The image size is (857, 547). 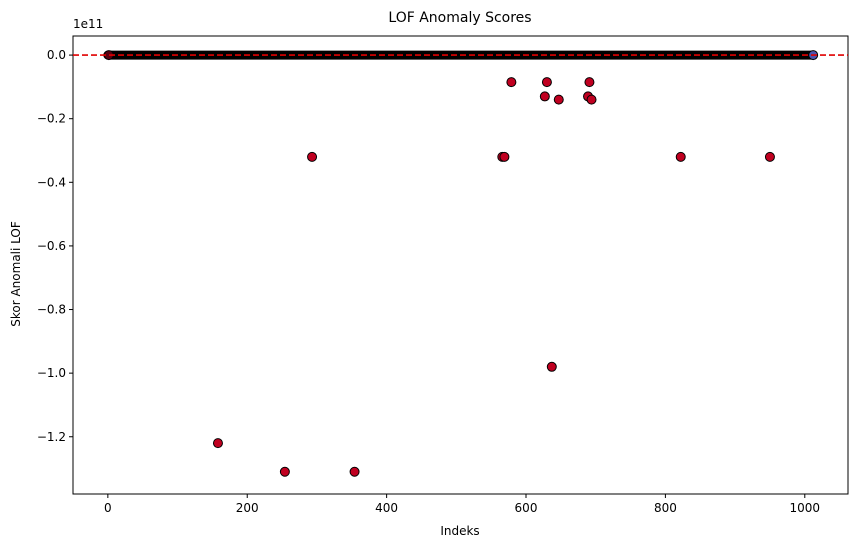 I want to click on x-tick-label: 400, so click(x=386, y=508).